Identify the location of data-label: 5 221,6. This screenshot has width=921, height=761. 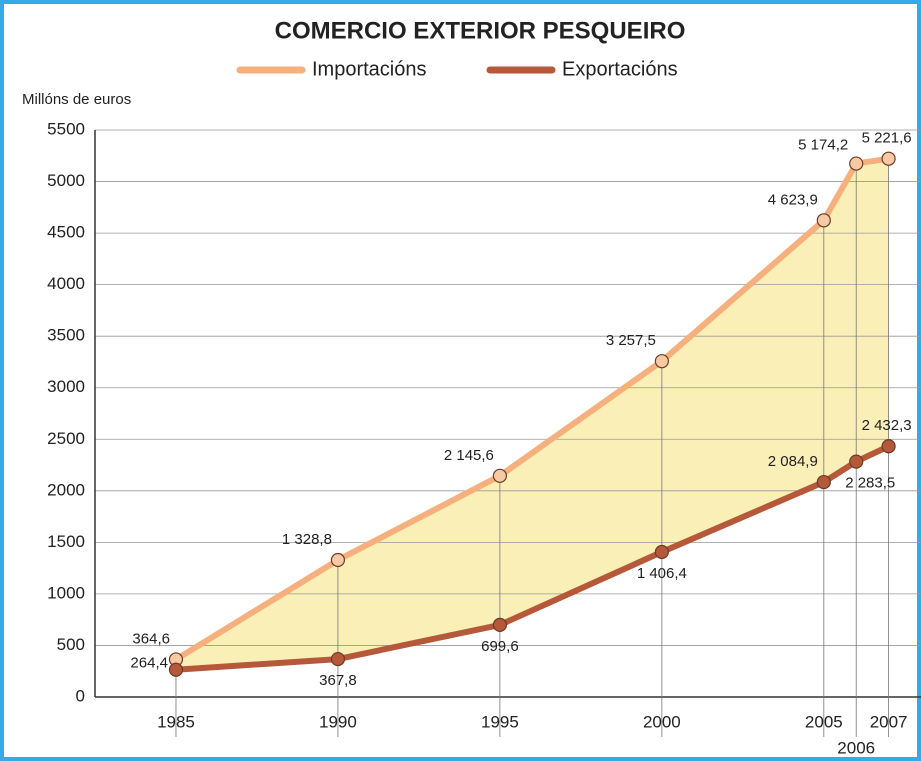
(887, 138).